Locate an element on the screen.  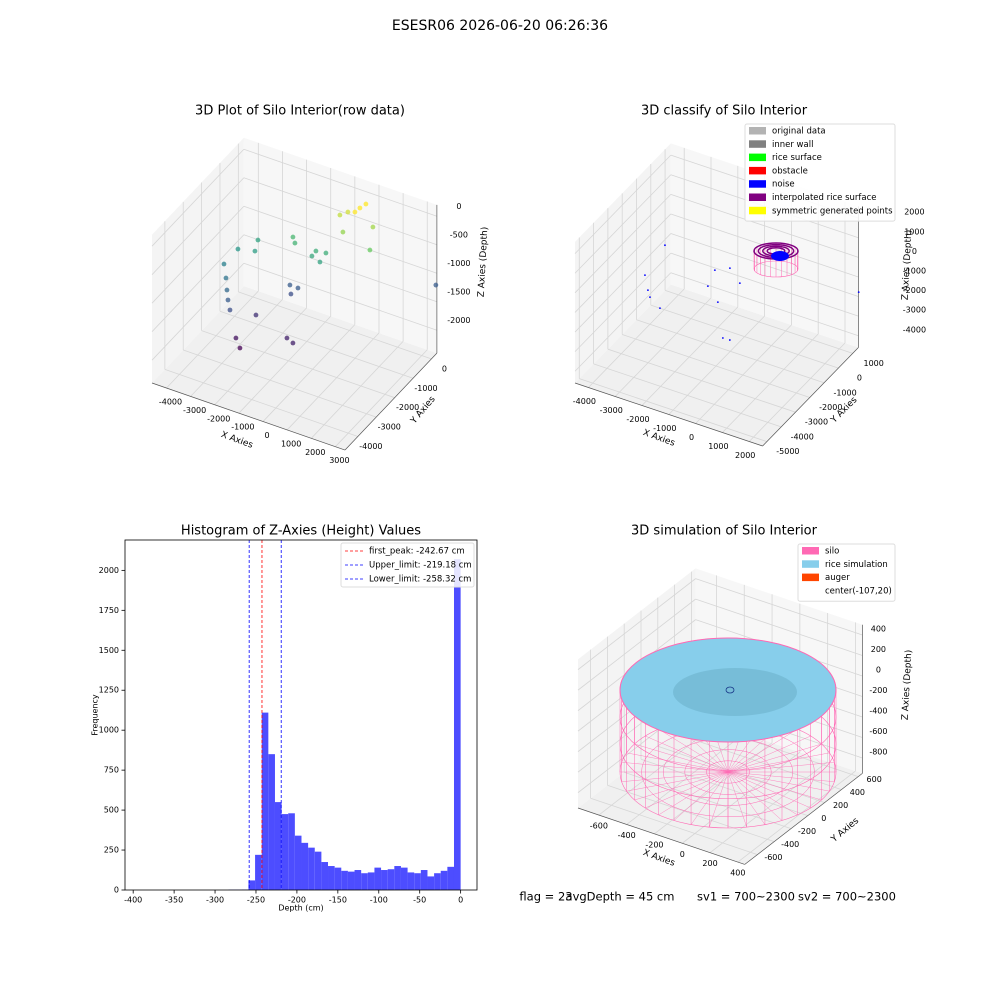
x-tick-label: -250 is located at coordinates (256, 900).